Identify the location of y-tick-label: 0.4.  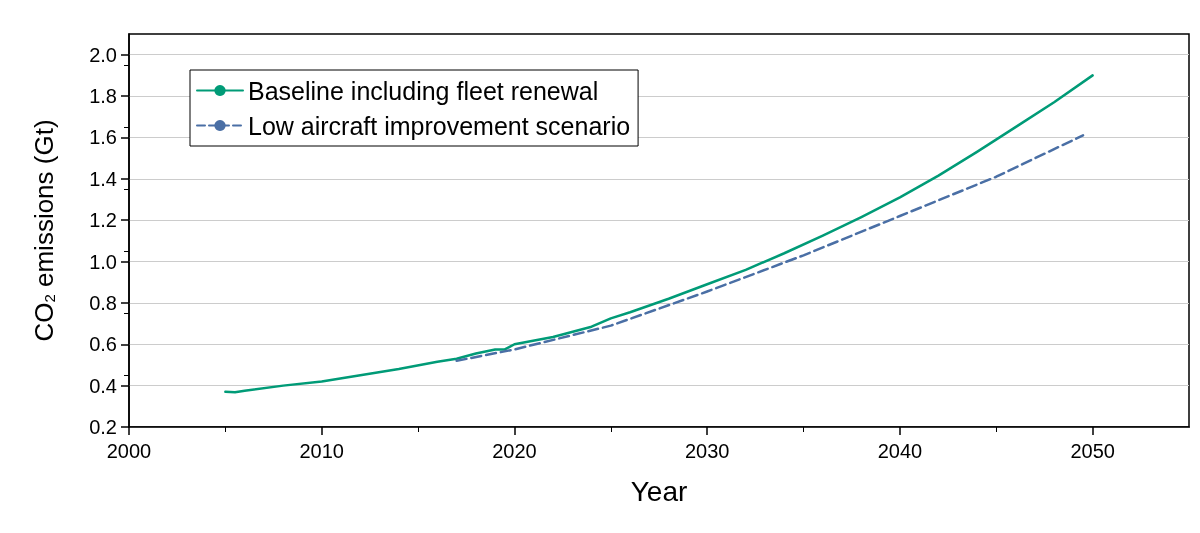
(103, 385).